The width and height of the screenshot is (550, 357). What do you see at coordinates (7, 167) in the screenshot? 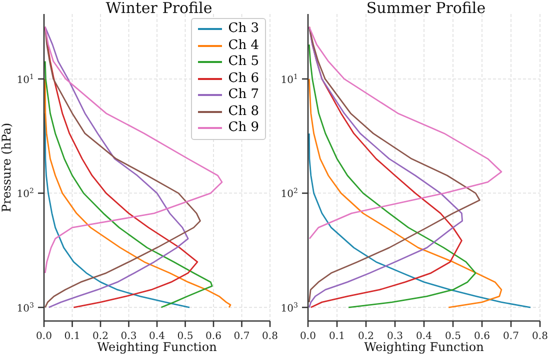
I see `y-axis-title: Pressure (hPa)` at bounding box center [7, 167].